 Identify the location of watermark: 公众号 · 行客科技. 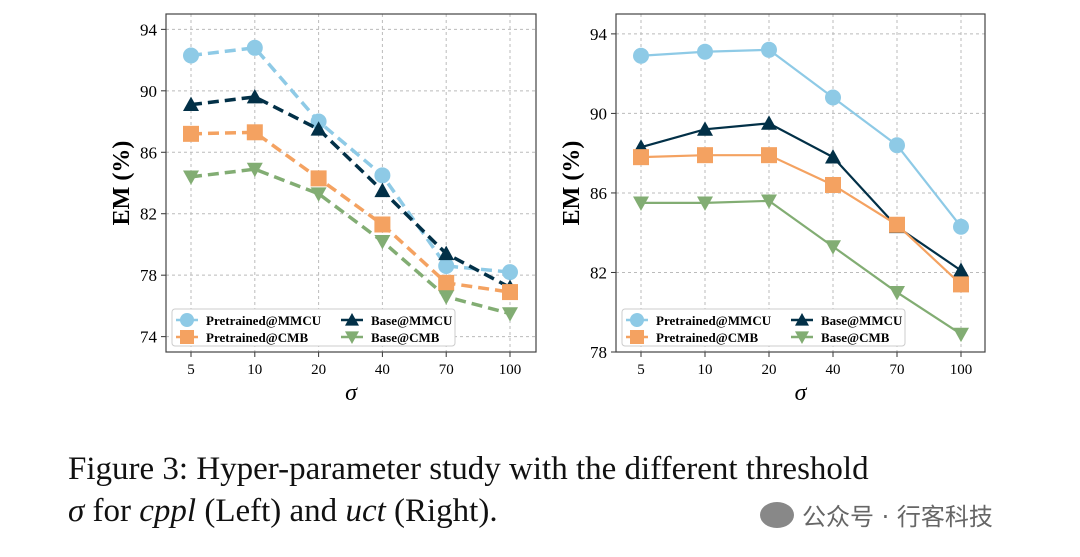
(876, 514).